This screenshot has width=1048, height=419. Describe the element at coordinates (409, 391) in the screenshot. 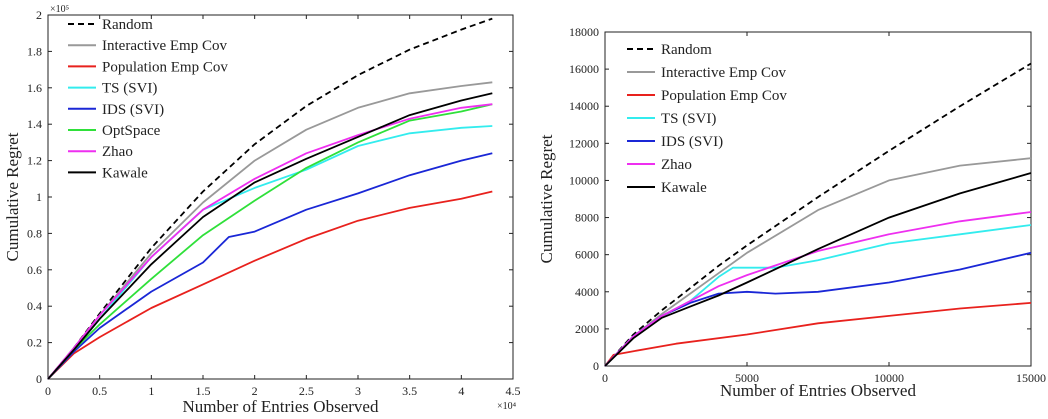

I see `x-tick-label: 3.5` at that location.